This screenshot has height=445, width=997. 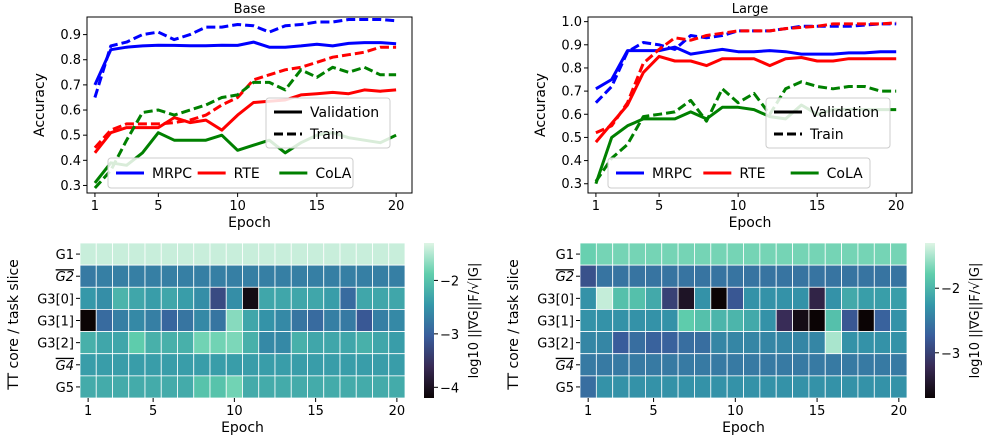 I want to click on series-line-rte-train, so click(x=746, y=78).